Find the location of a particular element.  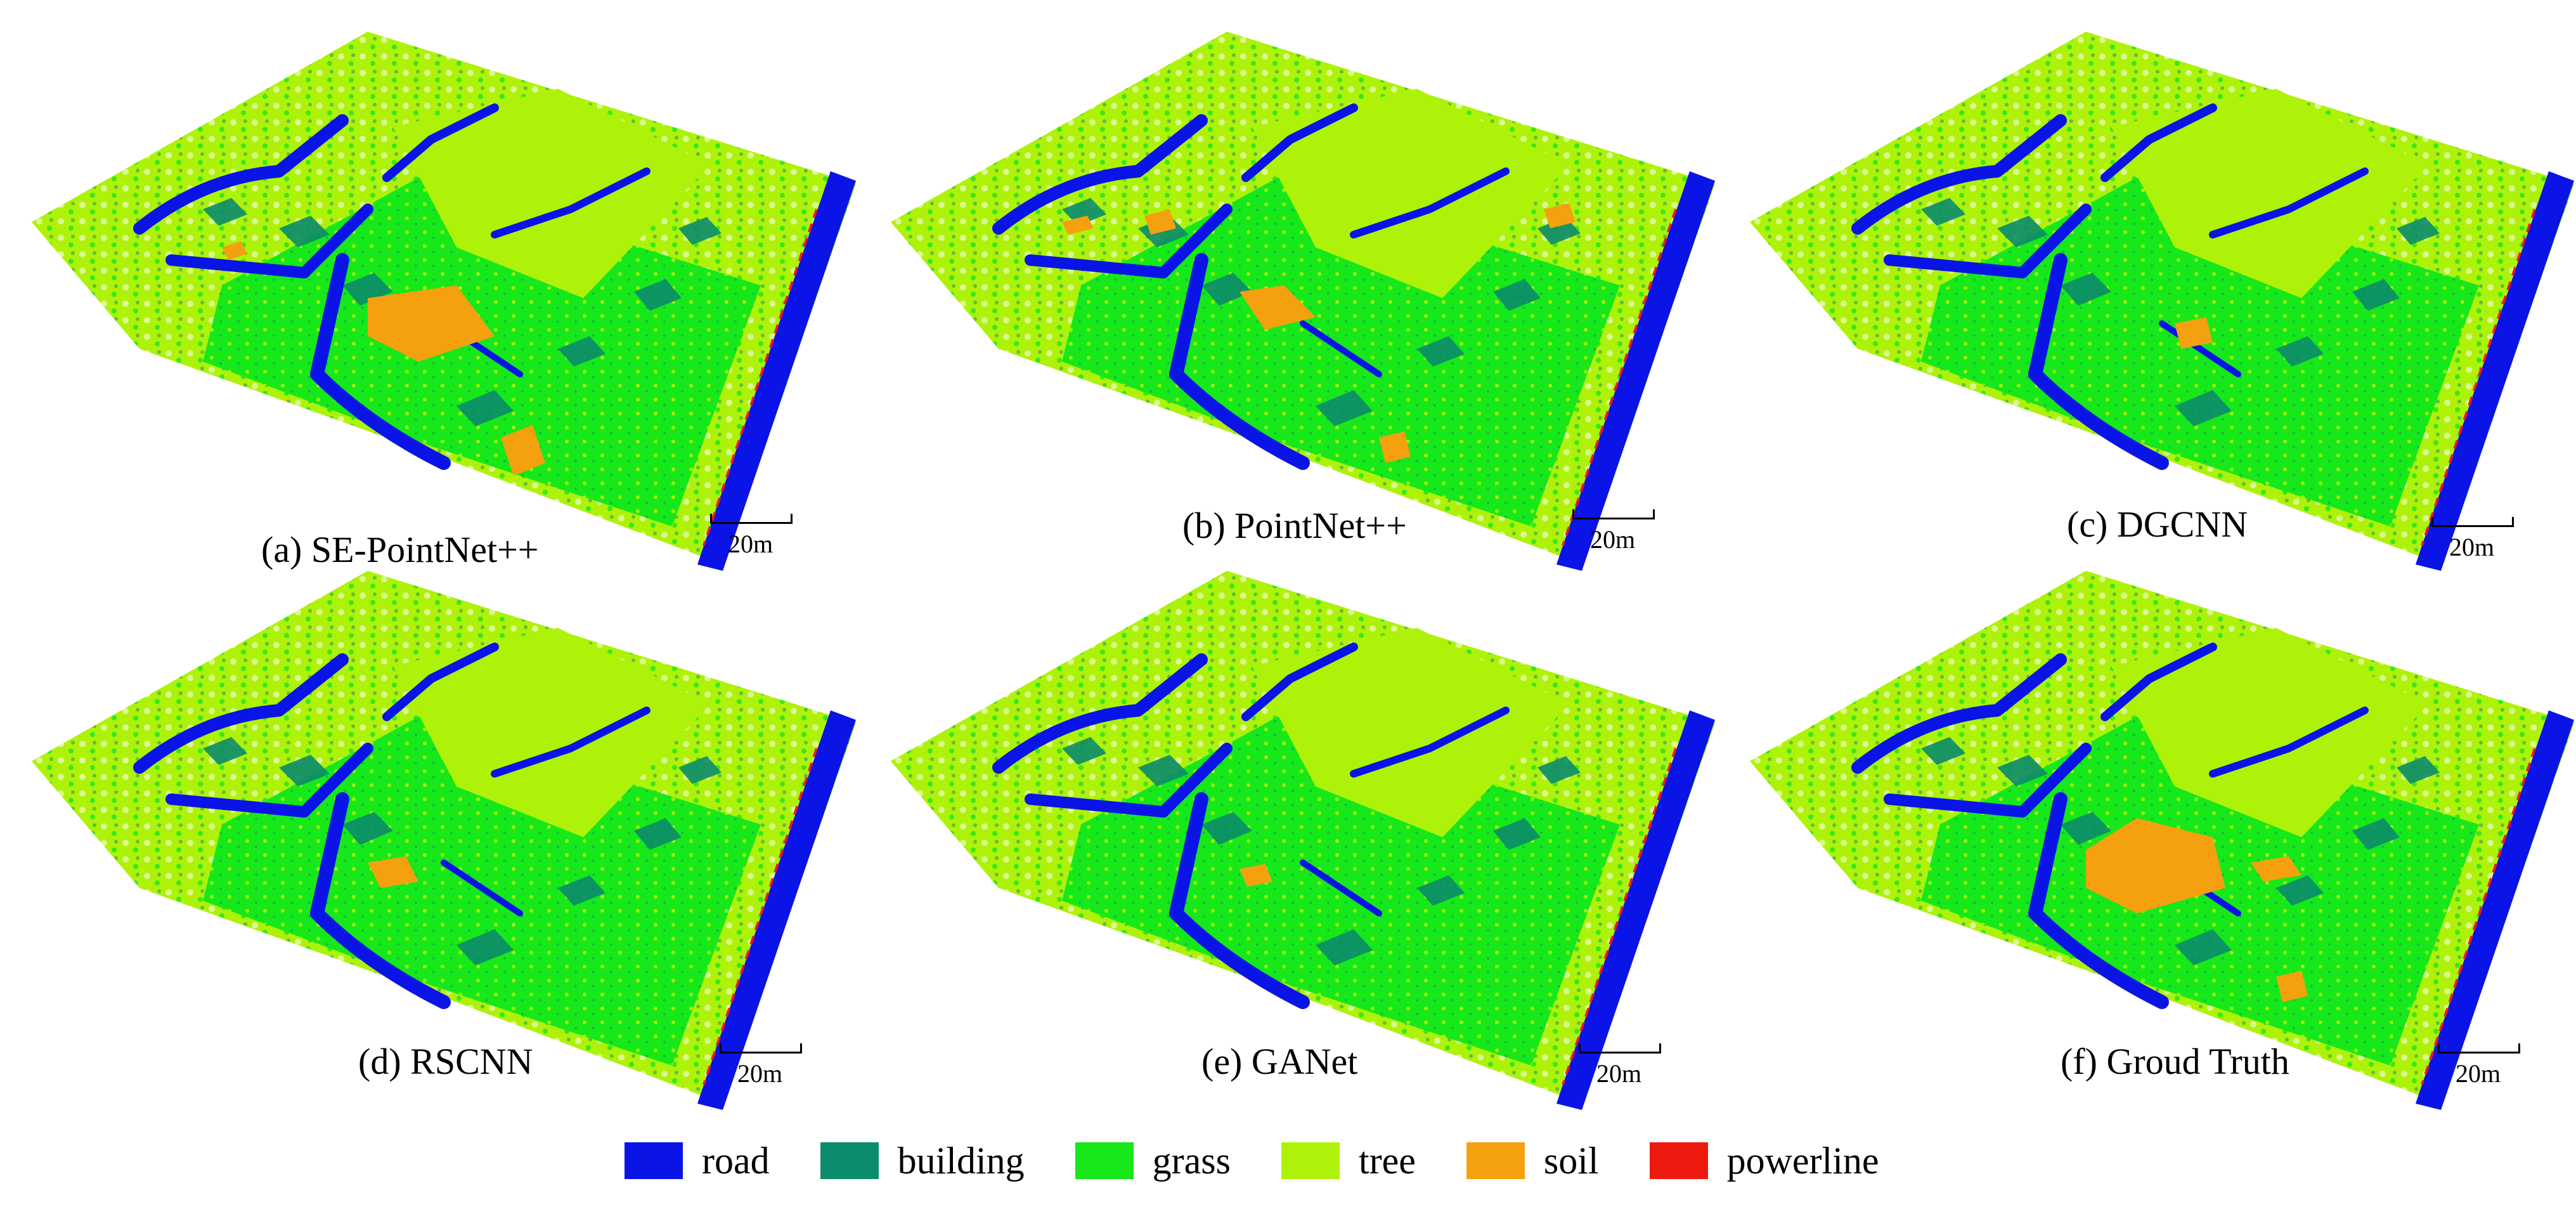

panel-caption: (f) Groud Truth is located at coordinates (2175, 1061).